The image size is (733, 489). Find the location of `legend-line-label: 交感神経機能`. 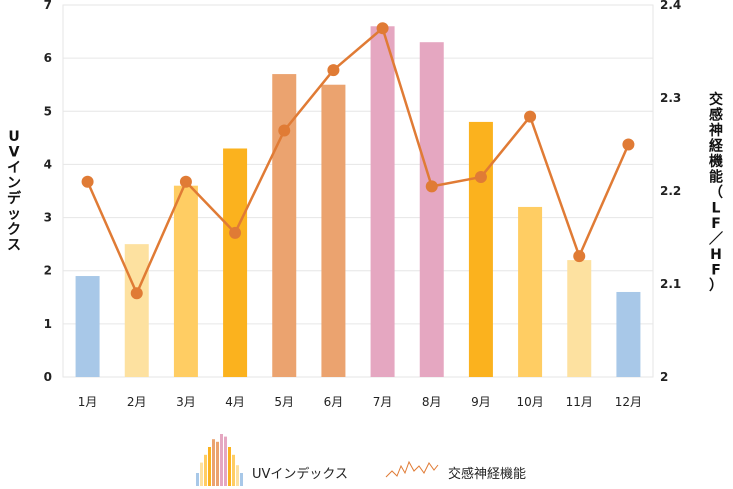

legend-line-label: 交感神経機能 is located at coordinates (487, 474).